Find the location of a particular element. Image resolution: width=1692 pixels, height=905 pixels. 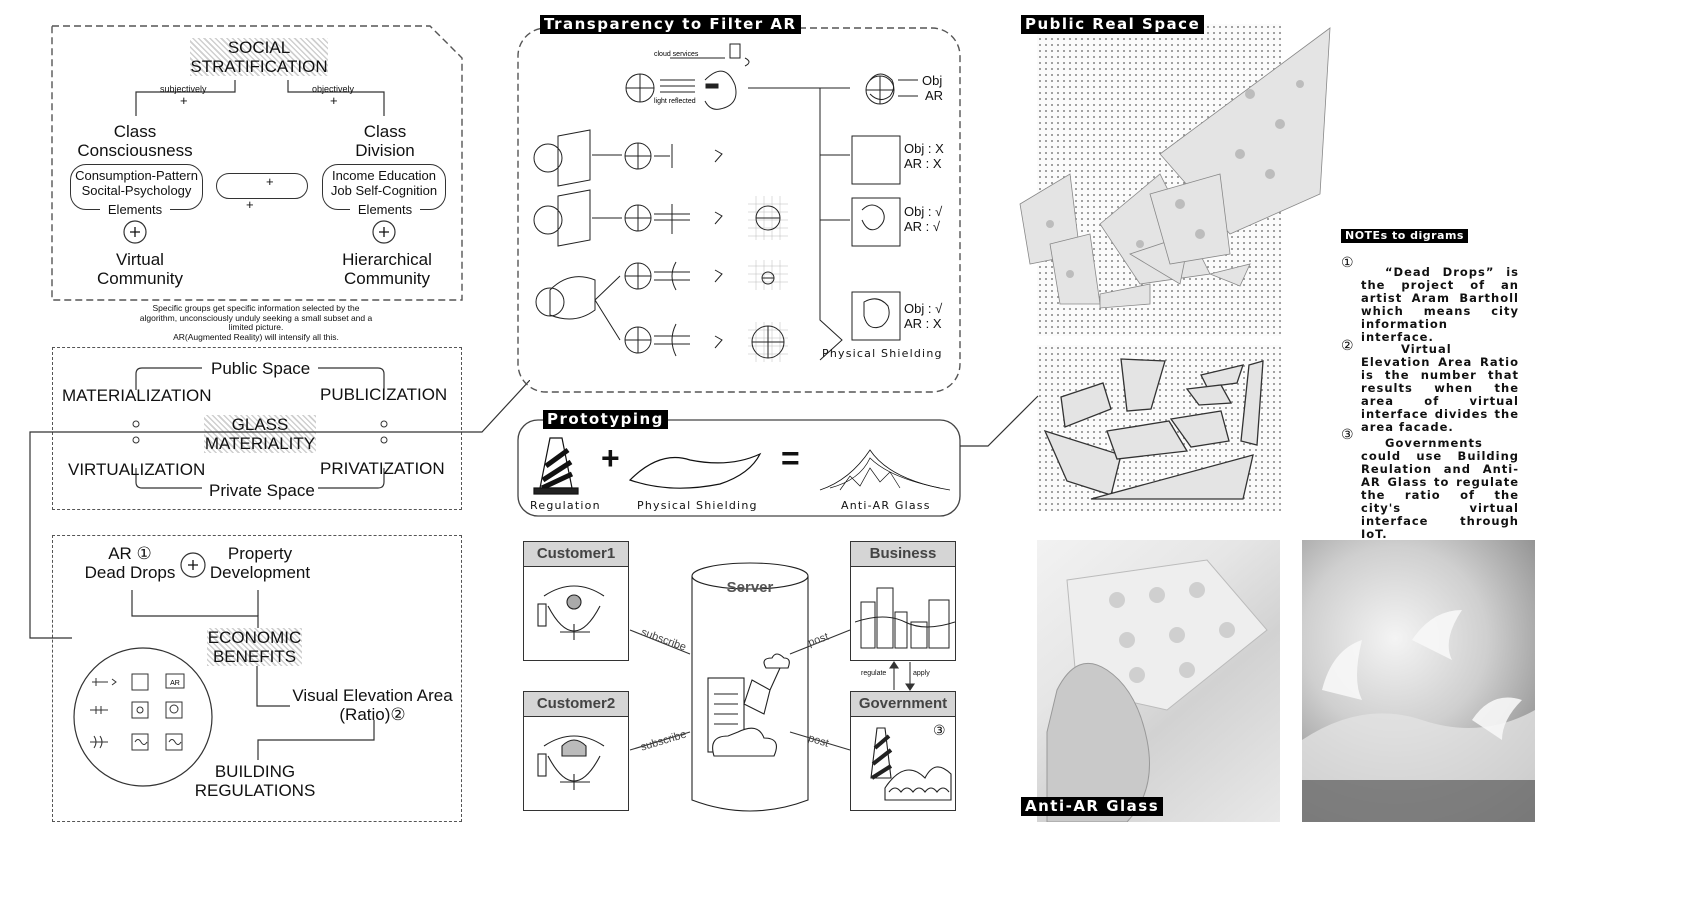

economic-benefits-panel is located at coordinates (257, 678).